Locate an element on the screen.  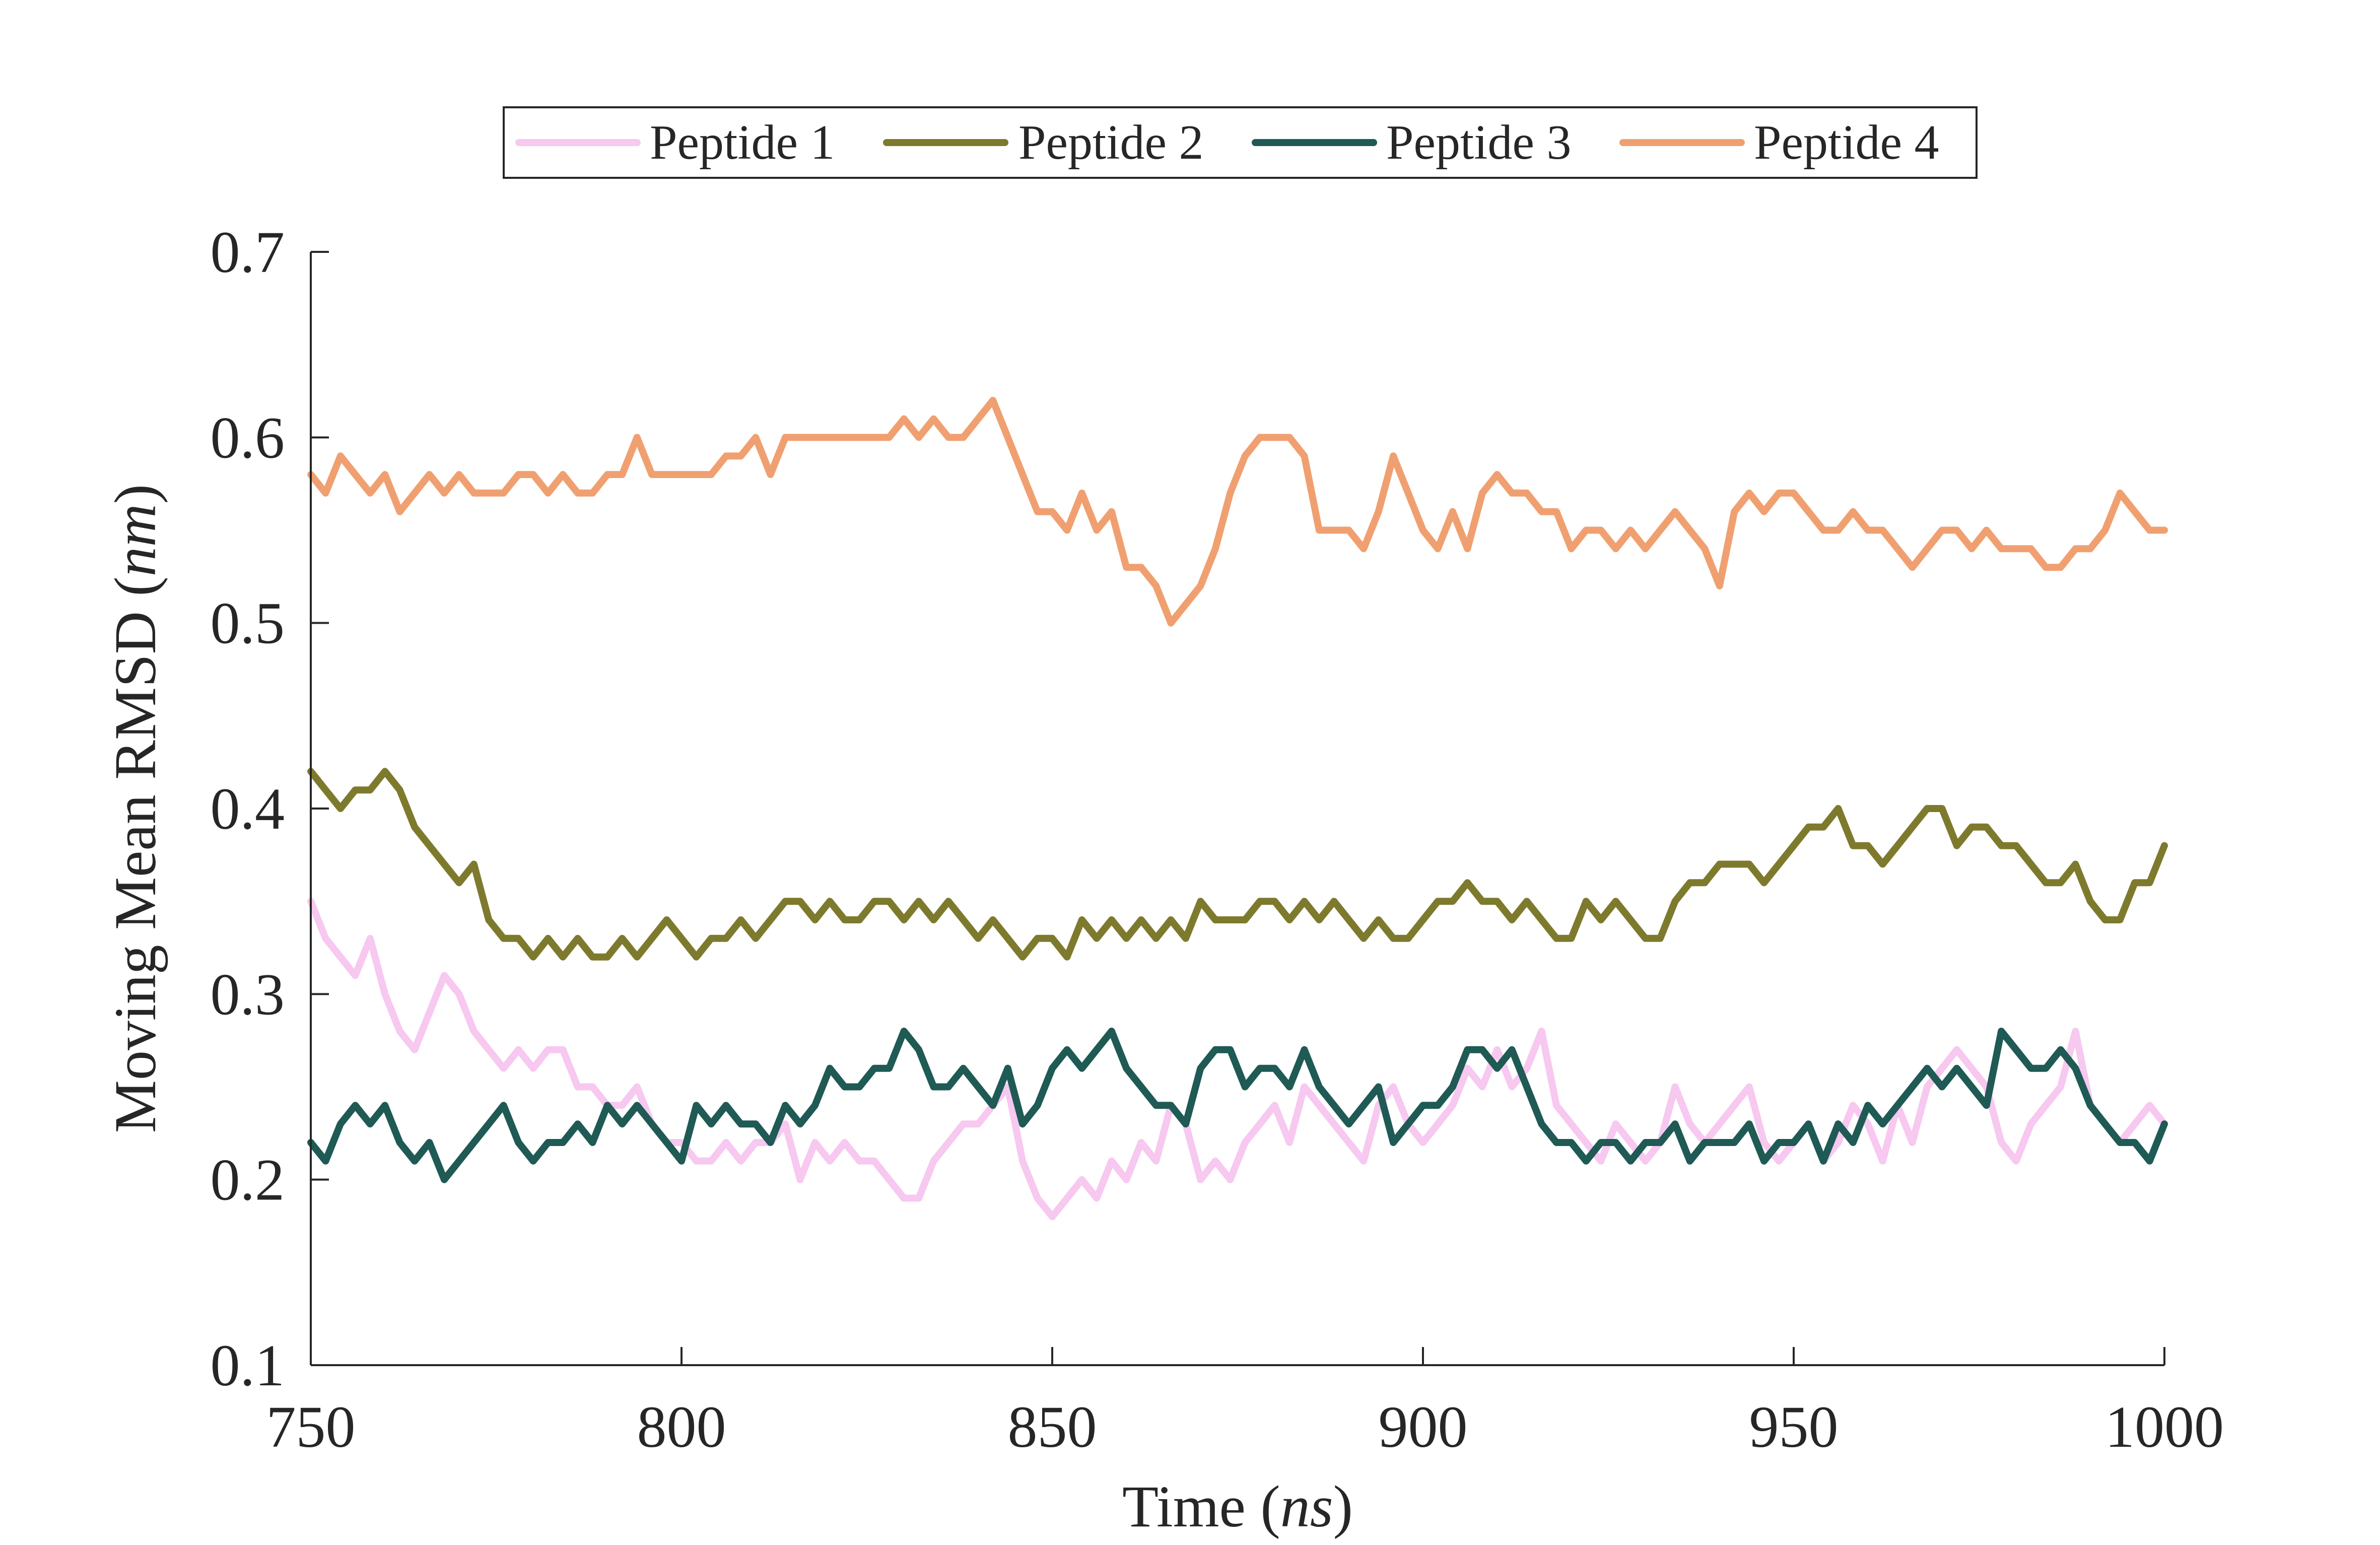
legend-entry-3: Peptide 3 is located at coordinates (1411, 142).